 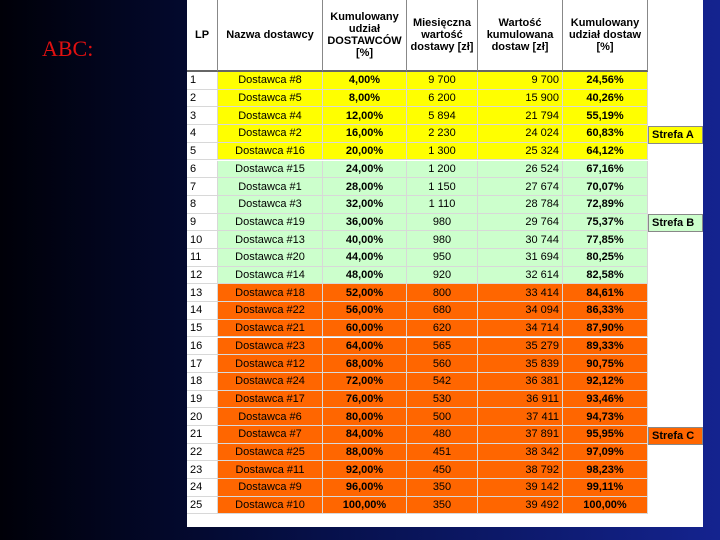 I want to click on table-cell: 39 492, so click(x=520, y=505).